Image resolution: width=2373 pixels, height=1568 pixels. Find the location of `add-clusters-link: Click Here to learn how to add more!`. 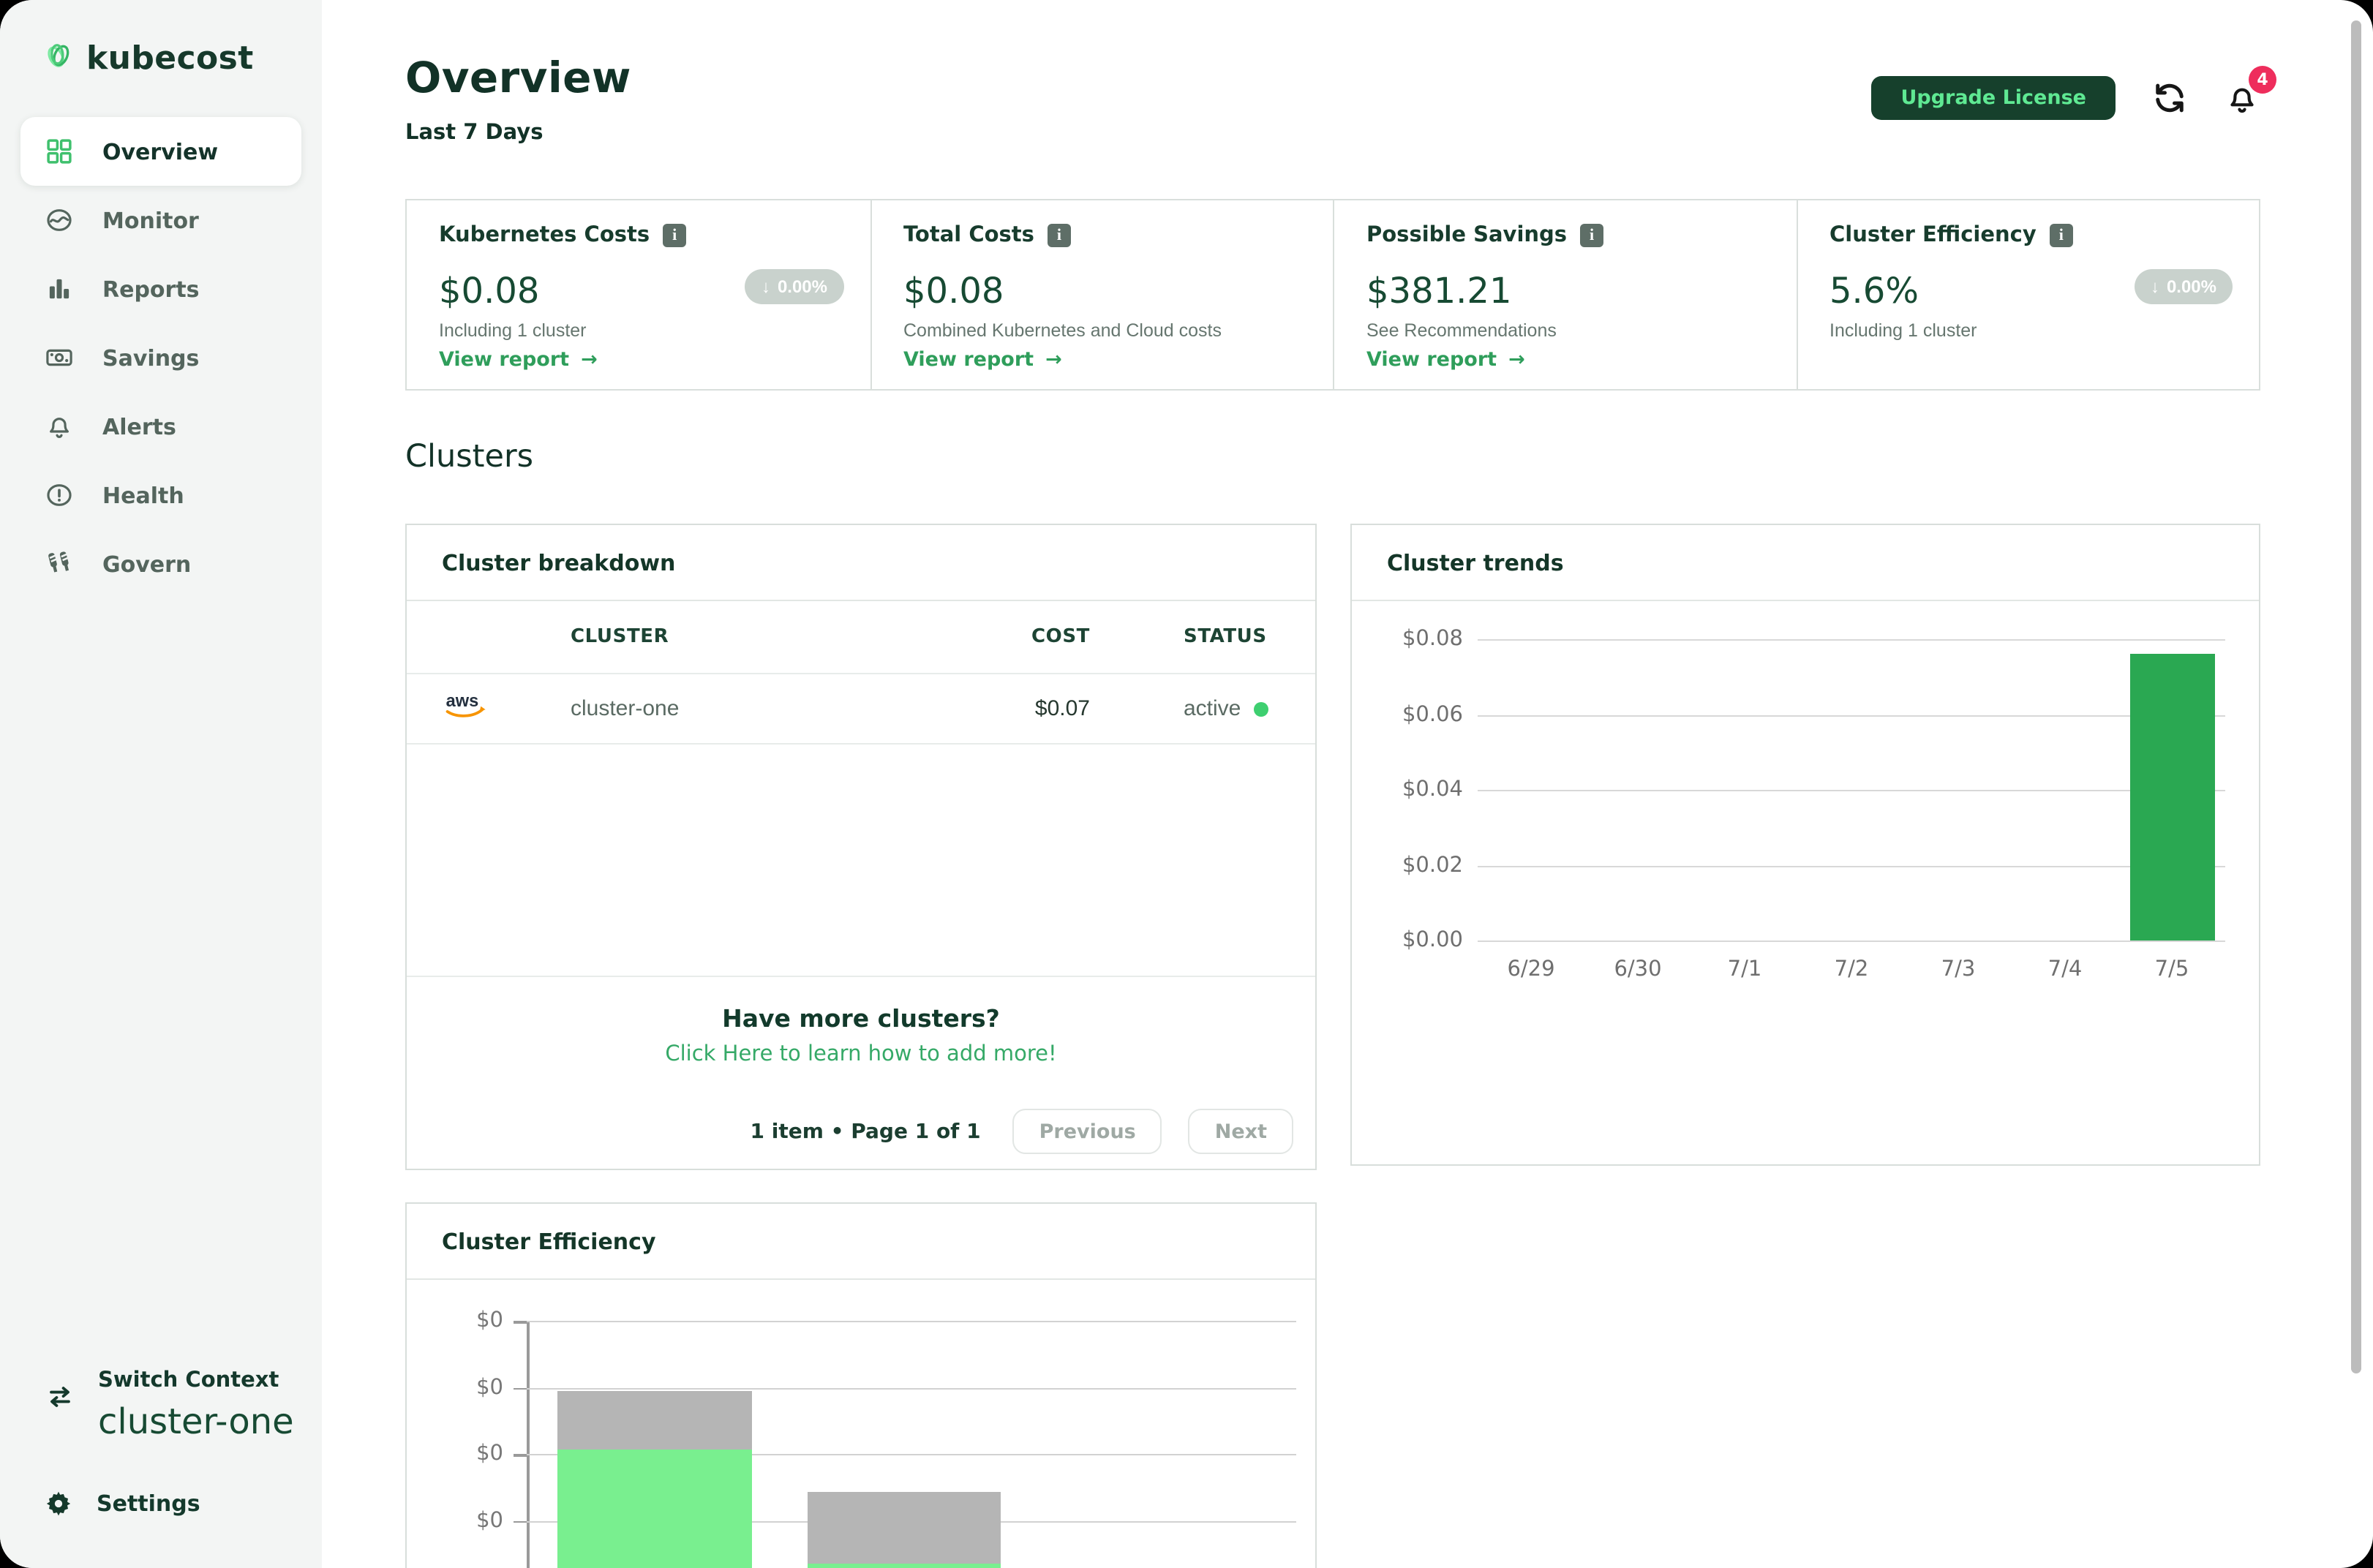

add-clusters-link: Click Here to learn how to add more! is located at coordinates (861, 1054).